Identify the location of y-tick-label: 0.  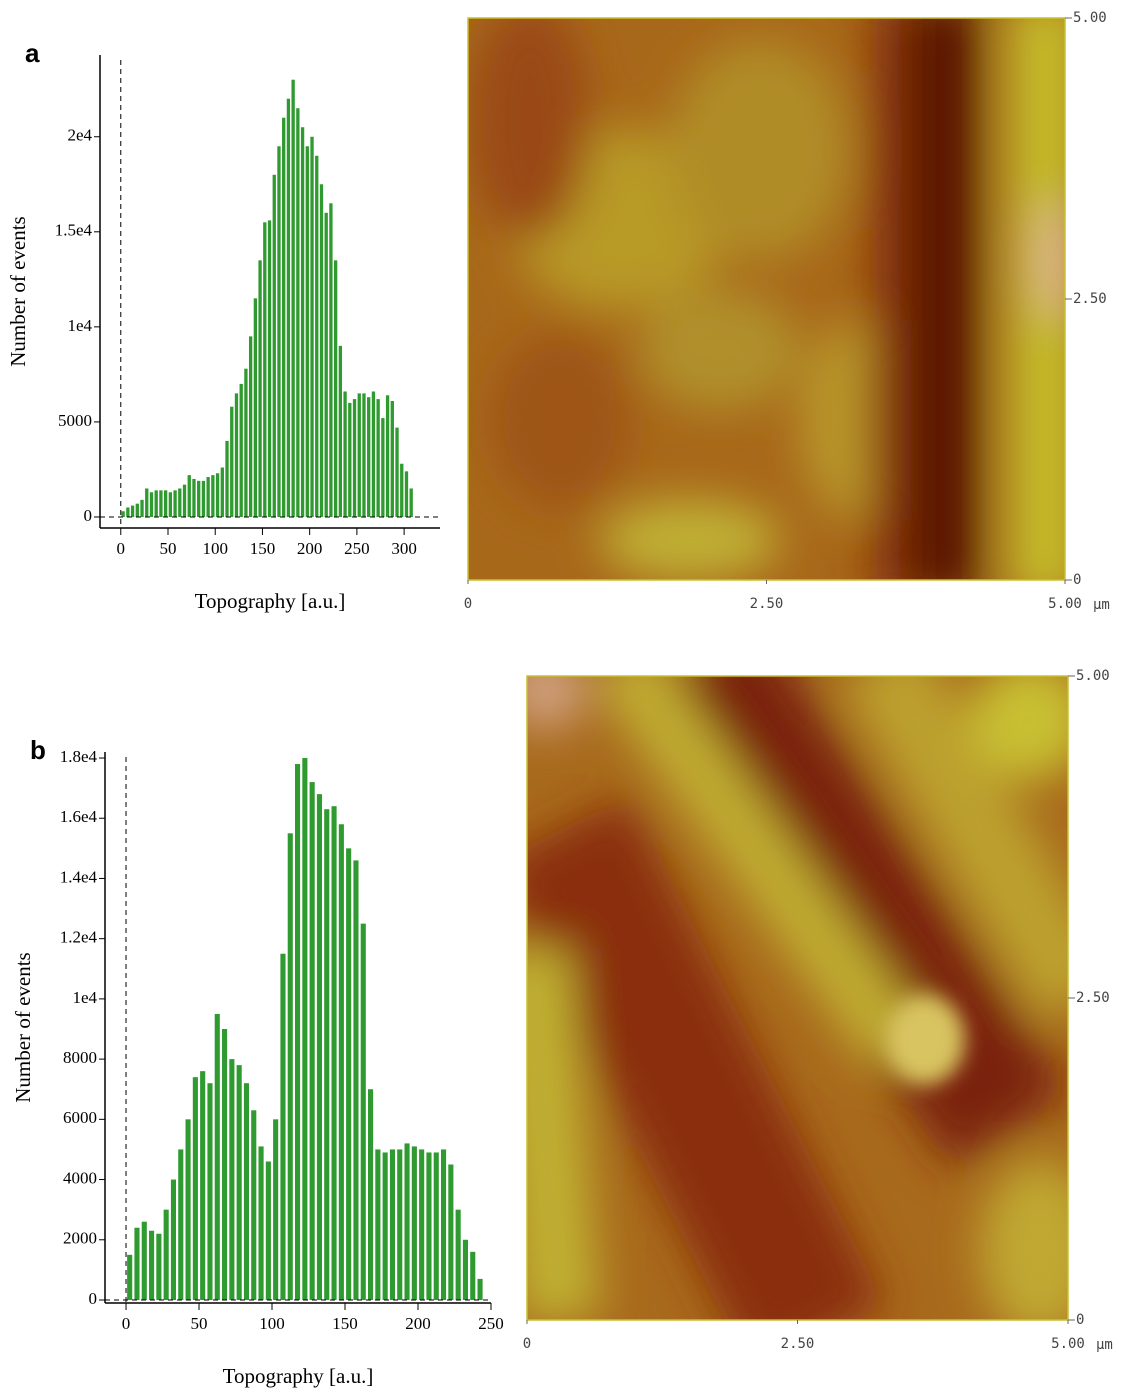
(88, 515).